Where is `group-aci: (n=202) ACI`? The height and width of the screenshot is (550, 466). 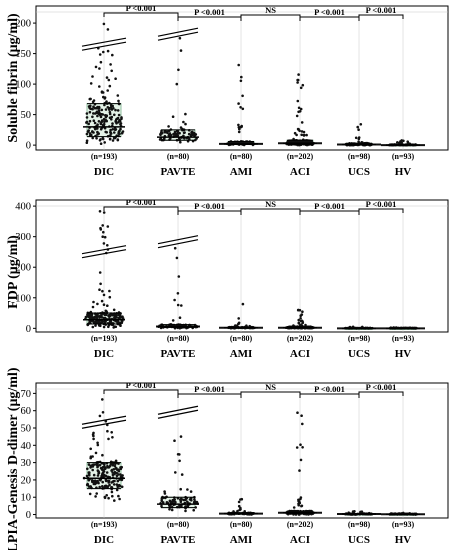
group-aci: (n=202) ACI is located at coordinates (300, 334).